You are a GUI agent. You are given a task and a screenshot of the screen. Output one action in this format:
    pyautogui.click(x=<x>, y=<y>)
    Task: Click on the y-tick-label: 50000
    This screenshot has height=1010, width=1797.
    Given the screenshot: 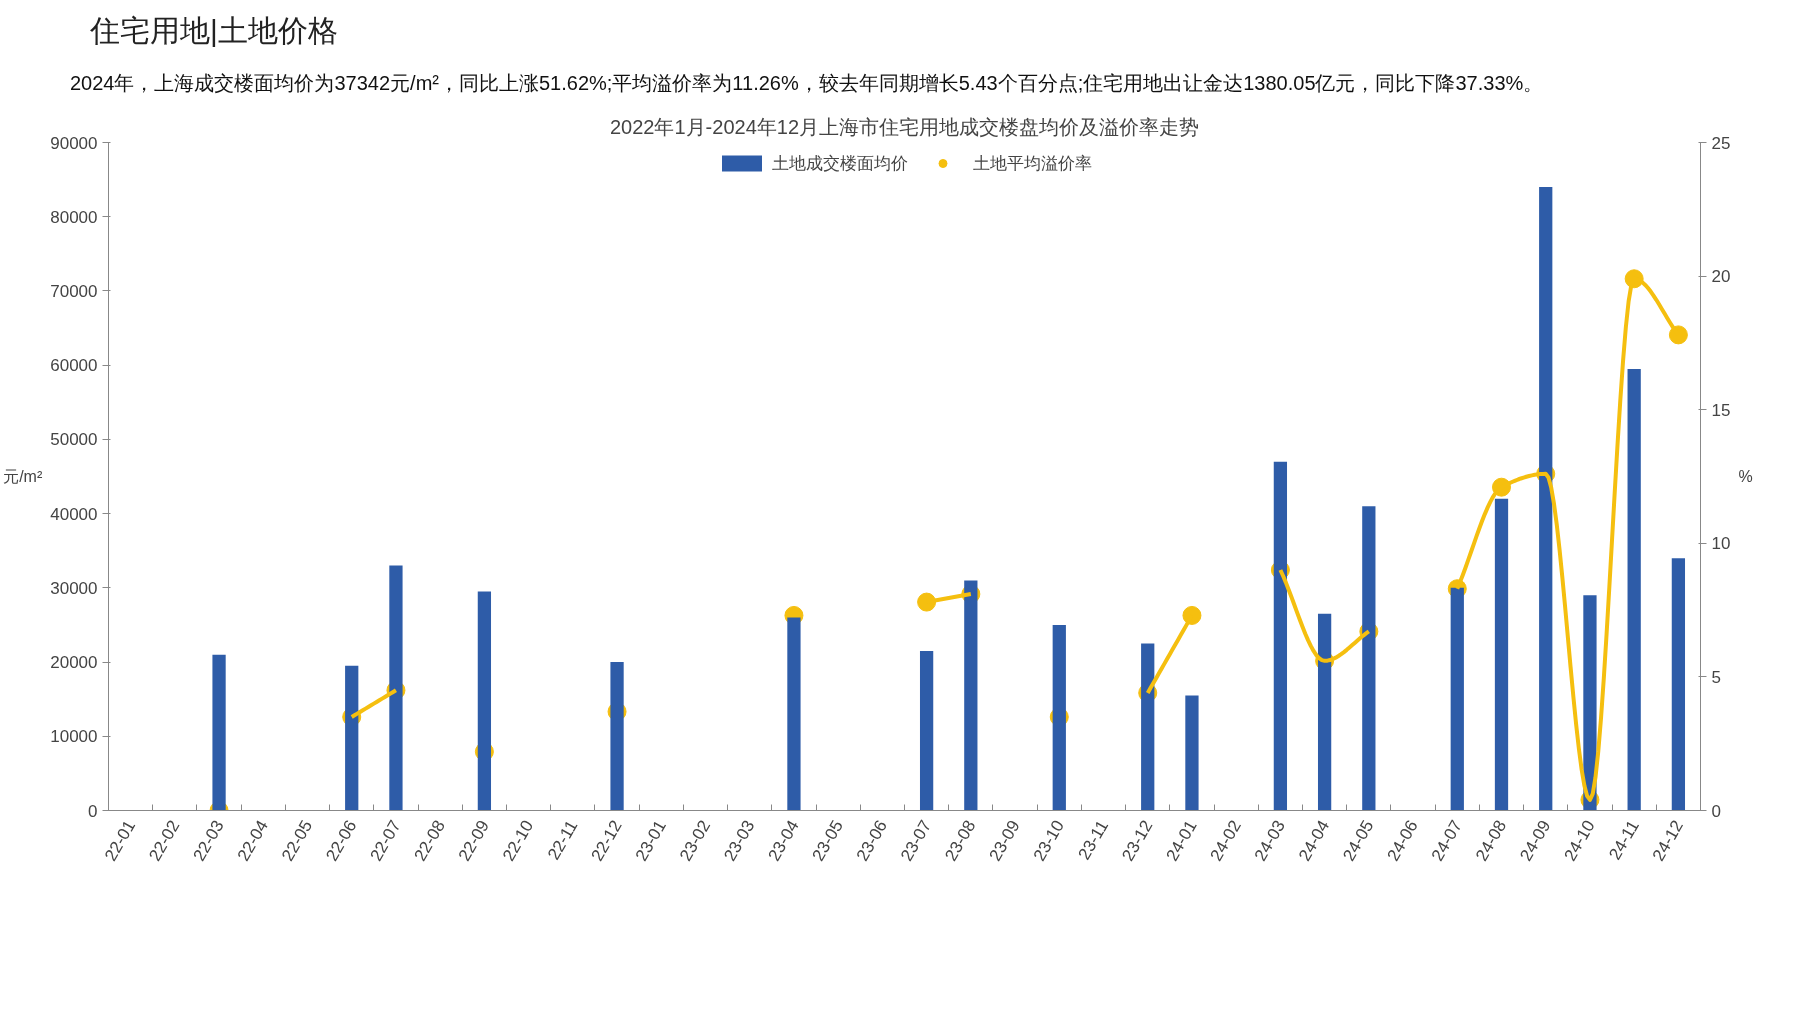 What is the action you would take?
    pyautogui.click(x=74, y=440)
    